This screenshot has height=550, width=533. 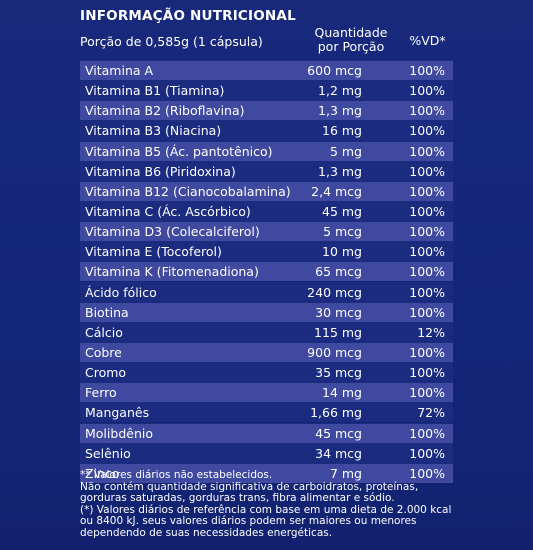 I want to click on header-vd: %VD*, so click(x=427, y=40).